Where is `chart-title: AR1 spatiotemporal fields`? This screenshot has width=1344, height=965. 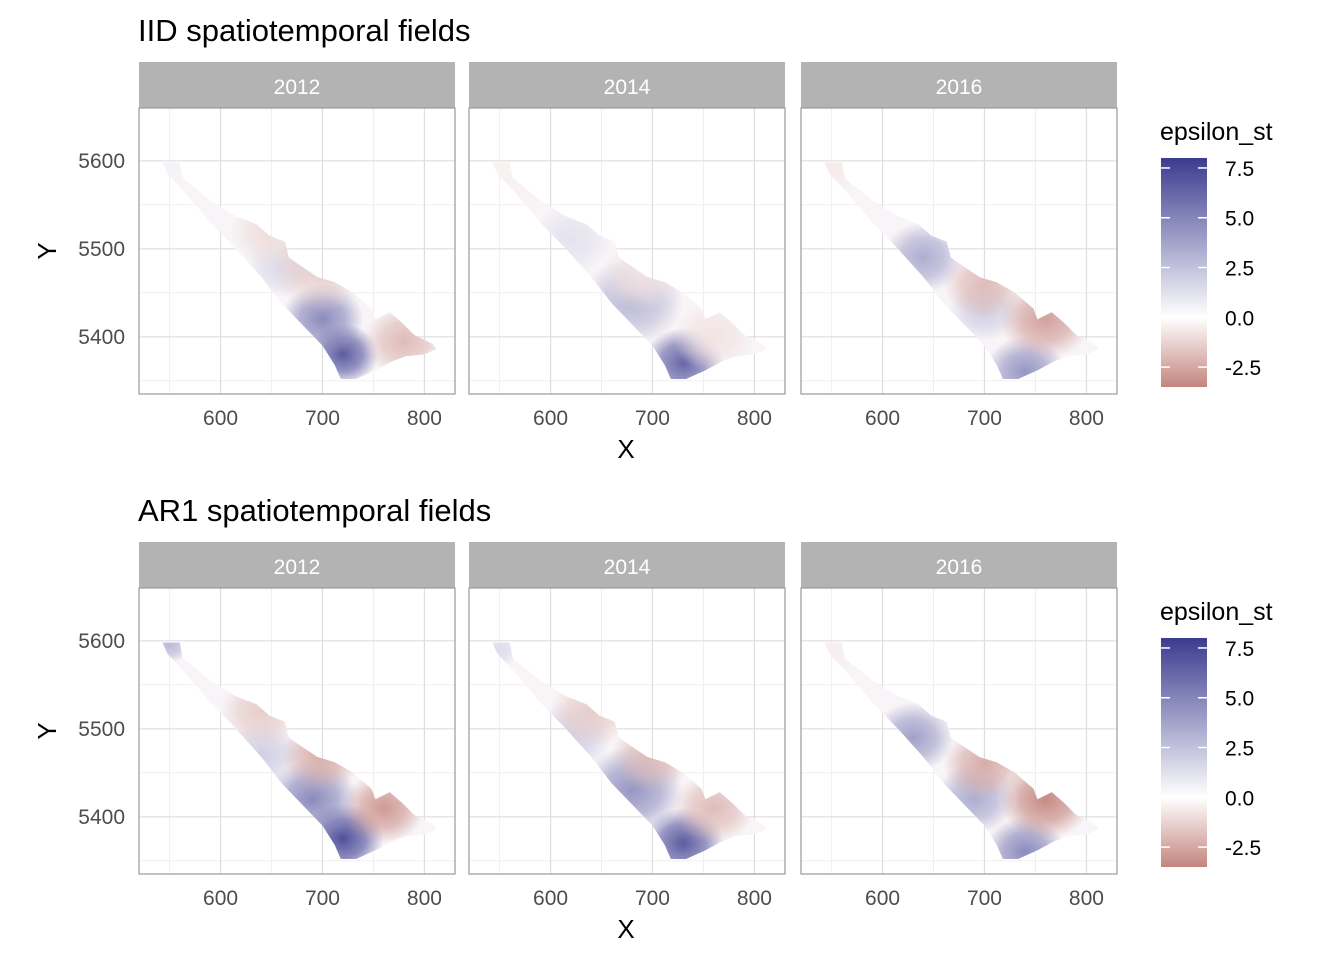
chart-title: AR1 spatiotemporal fields is located at coordinates (314, 510).